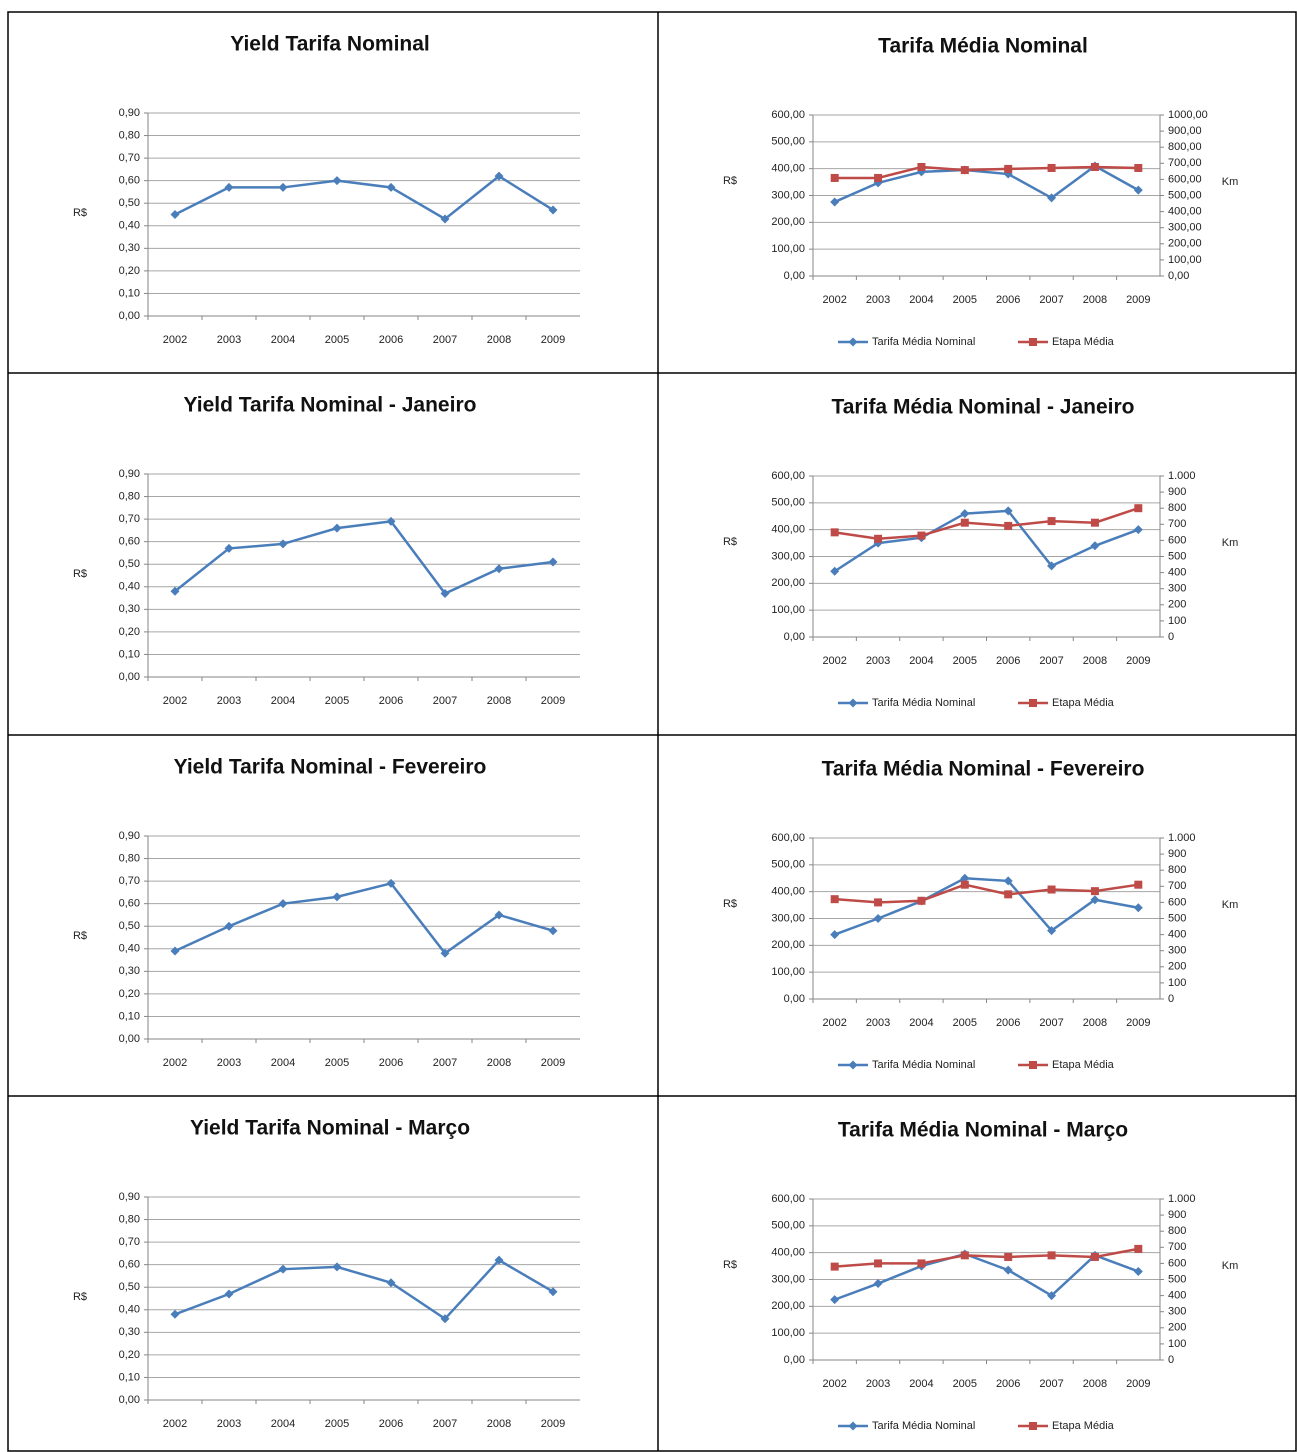 The width and height of the screenshot is (1297, 1452). I want to click on y-tick-label: 0,00, so click(794, 637).